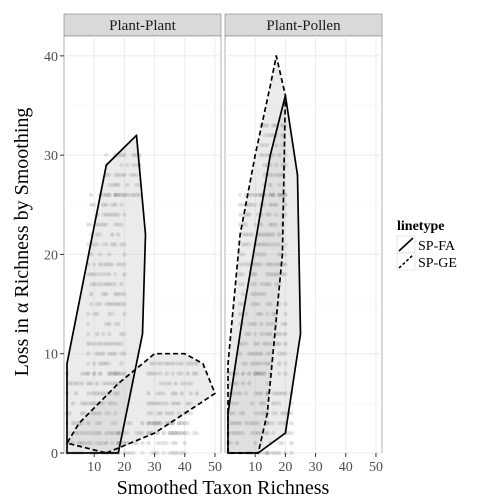 This screenshot has height=504, width=504. Describe the element at coordinates (346, 467) in the screenshot. I see `x-tick-label-40: 40` at that location.